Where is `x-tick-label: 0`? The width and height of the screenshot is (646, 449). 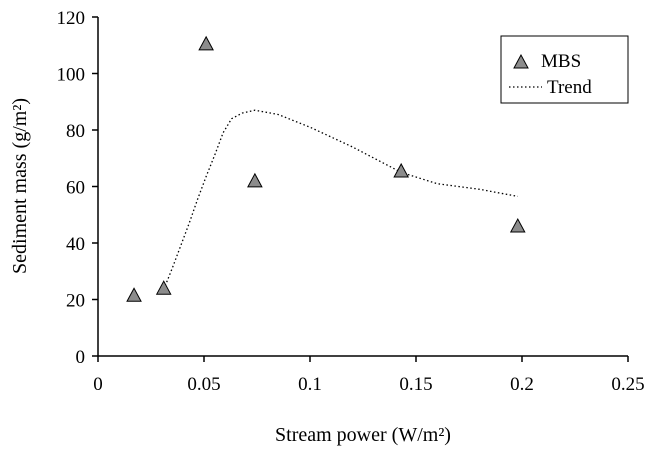 x-tick-label: 0 is located at coordinates (98, 384).